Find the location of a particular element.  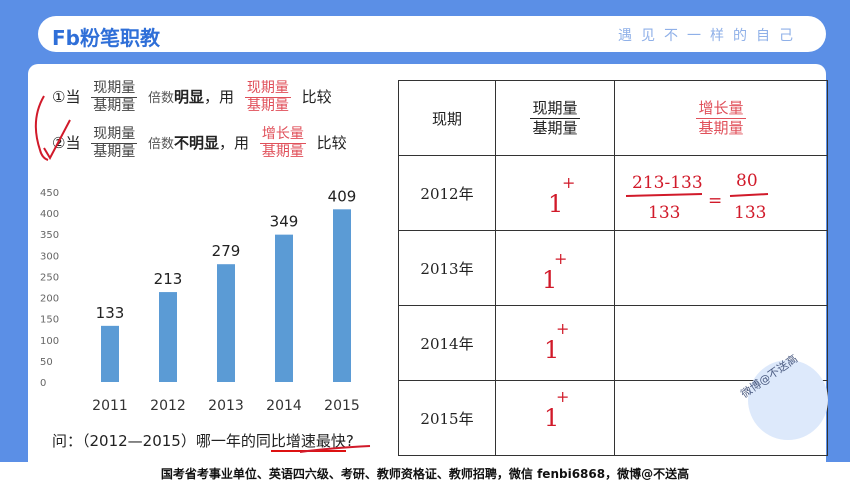

rule-2-prefix: ②当 is located at coordinates (66, 143).